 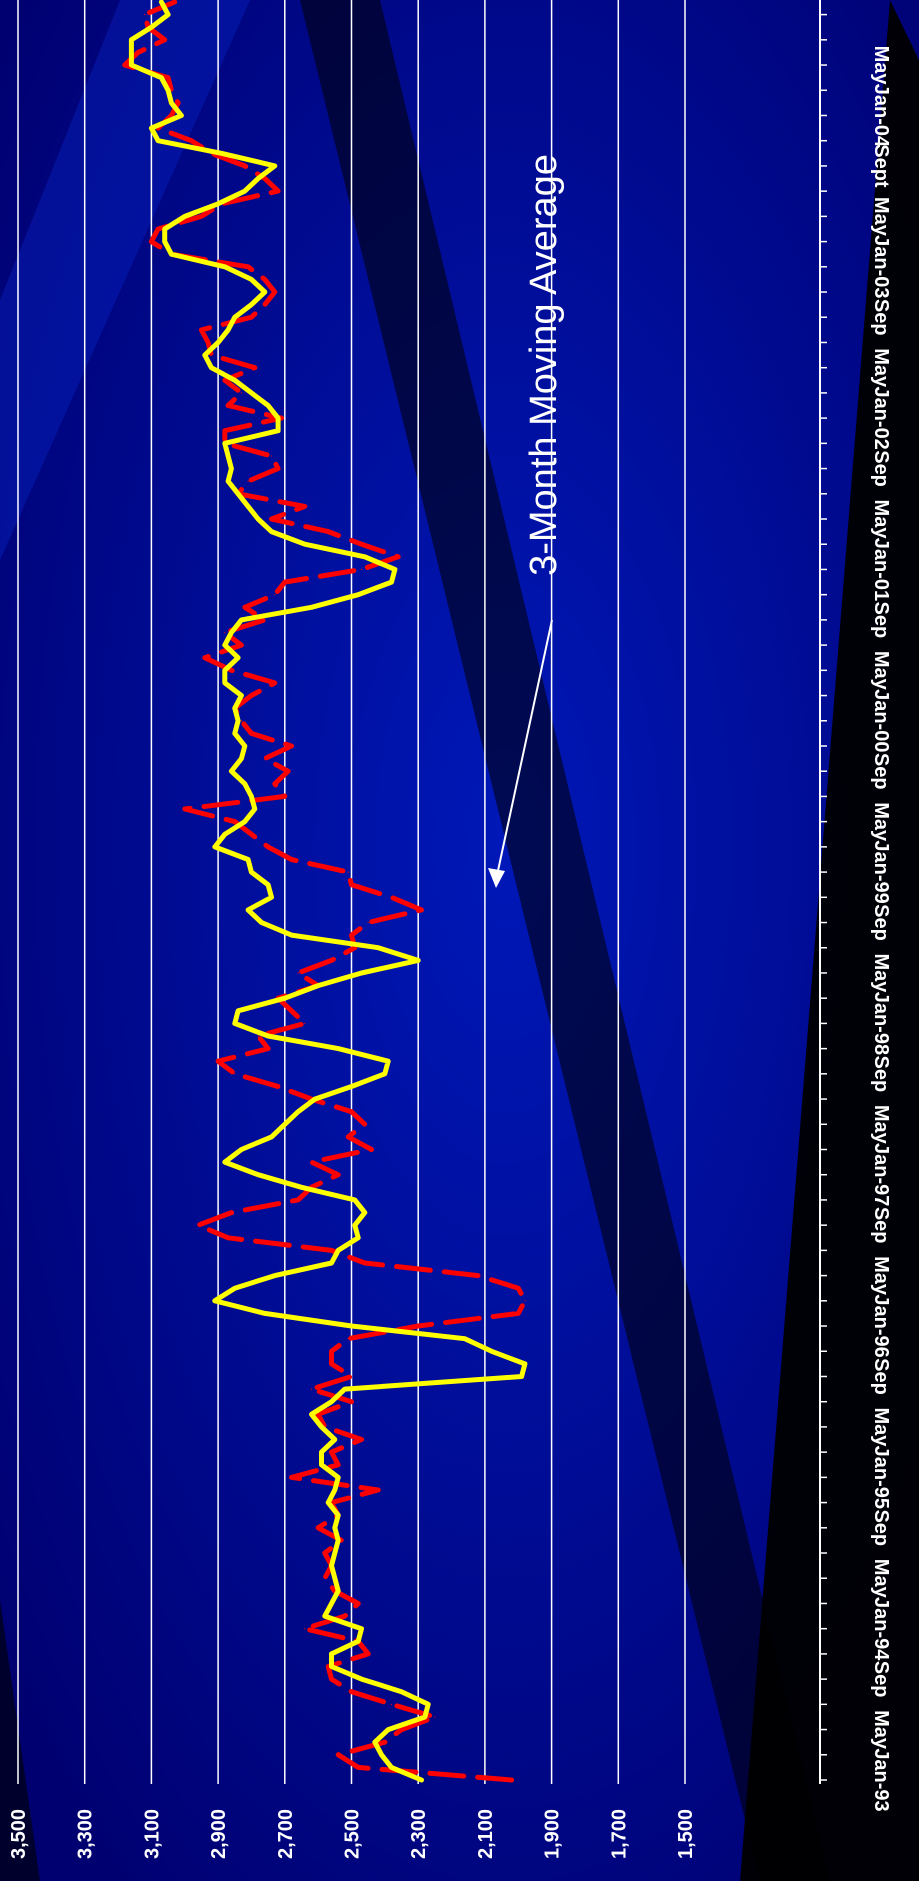 What do you see at coordinates (881, 1174) in the screenshot?
I see `time-tick-label: Jan-97` at bounding box center [881, 1174].